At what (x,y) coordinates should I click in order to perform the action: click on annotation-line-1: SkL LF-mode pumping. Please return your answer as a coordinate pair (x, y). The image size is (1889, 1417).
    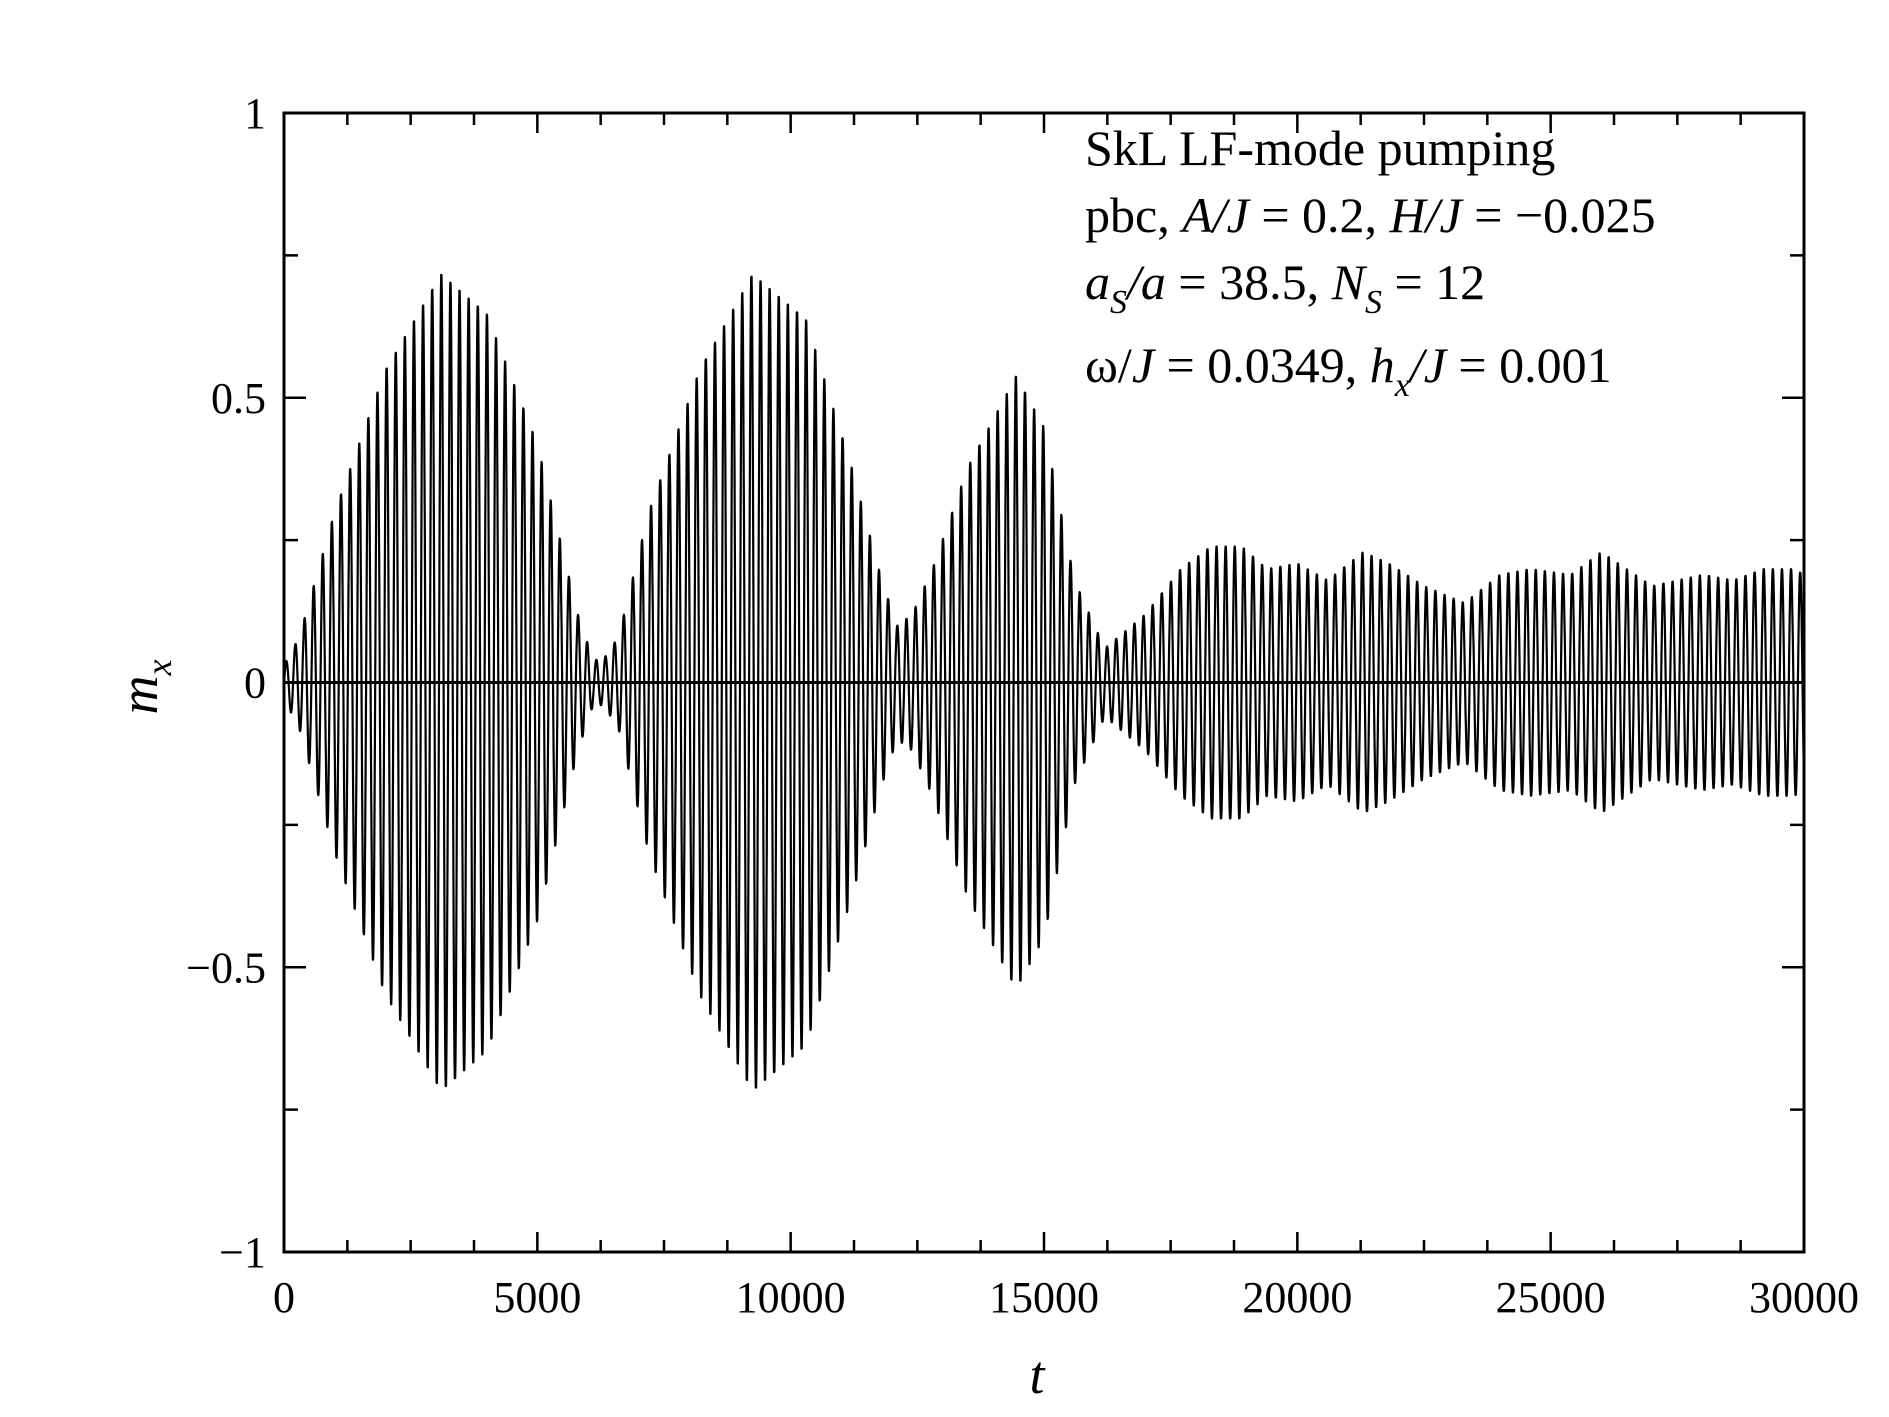
    Looking at the image, I should click on (1320, 148).